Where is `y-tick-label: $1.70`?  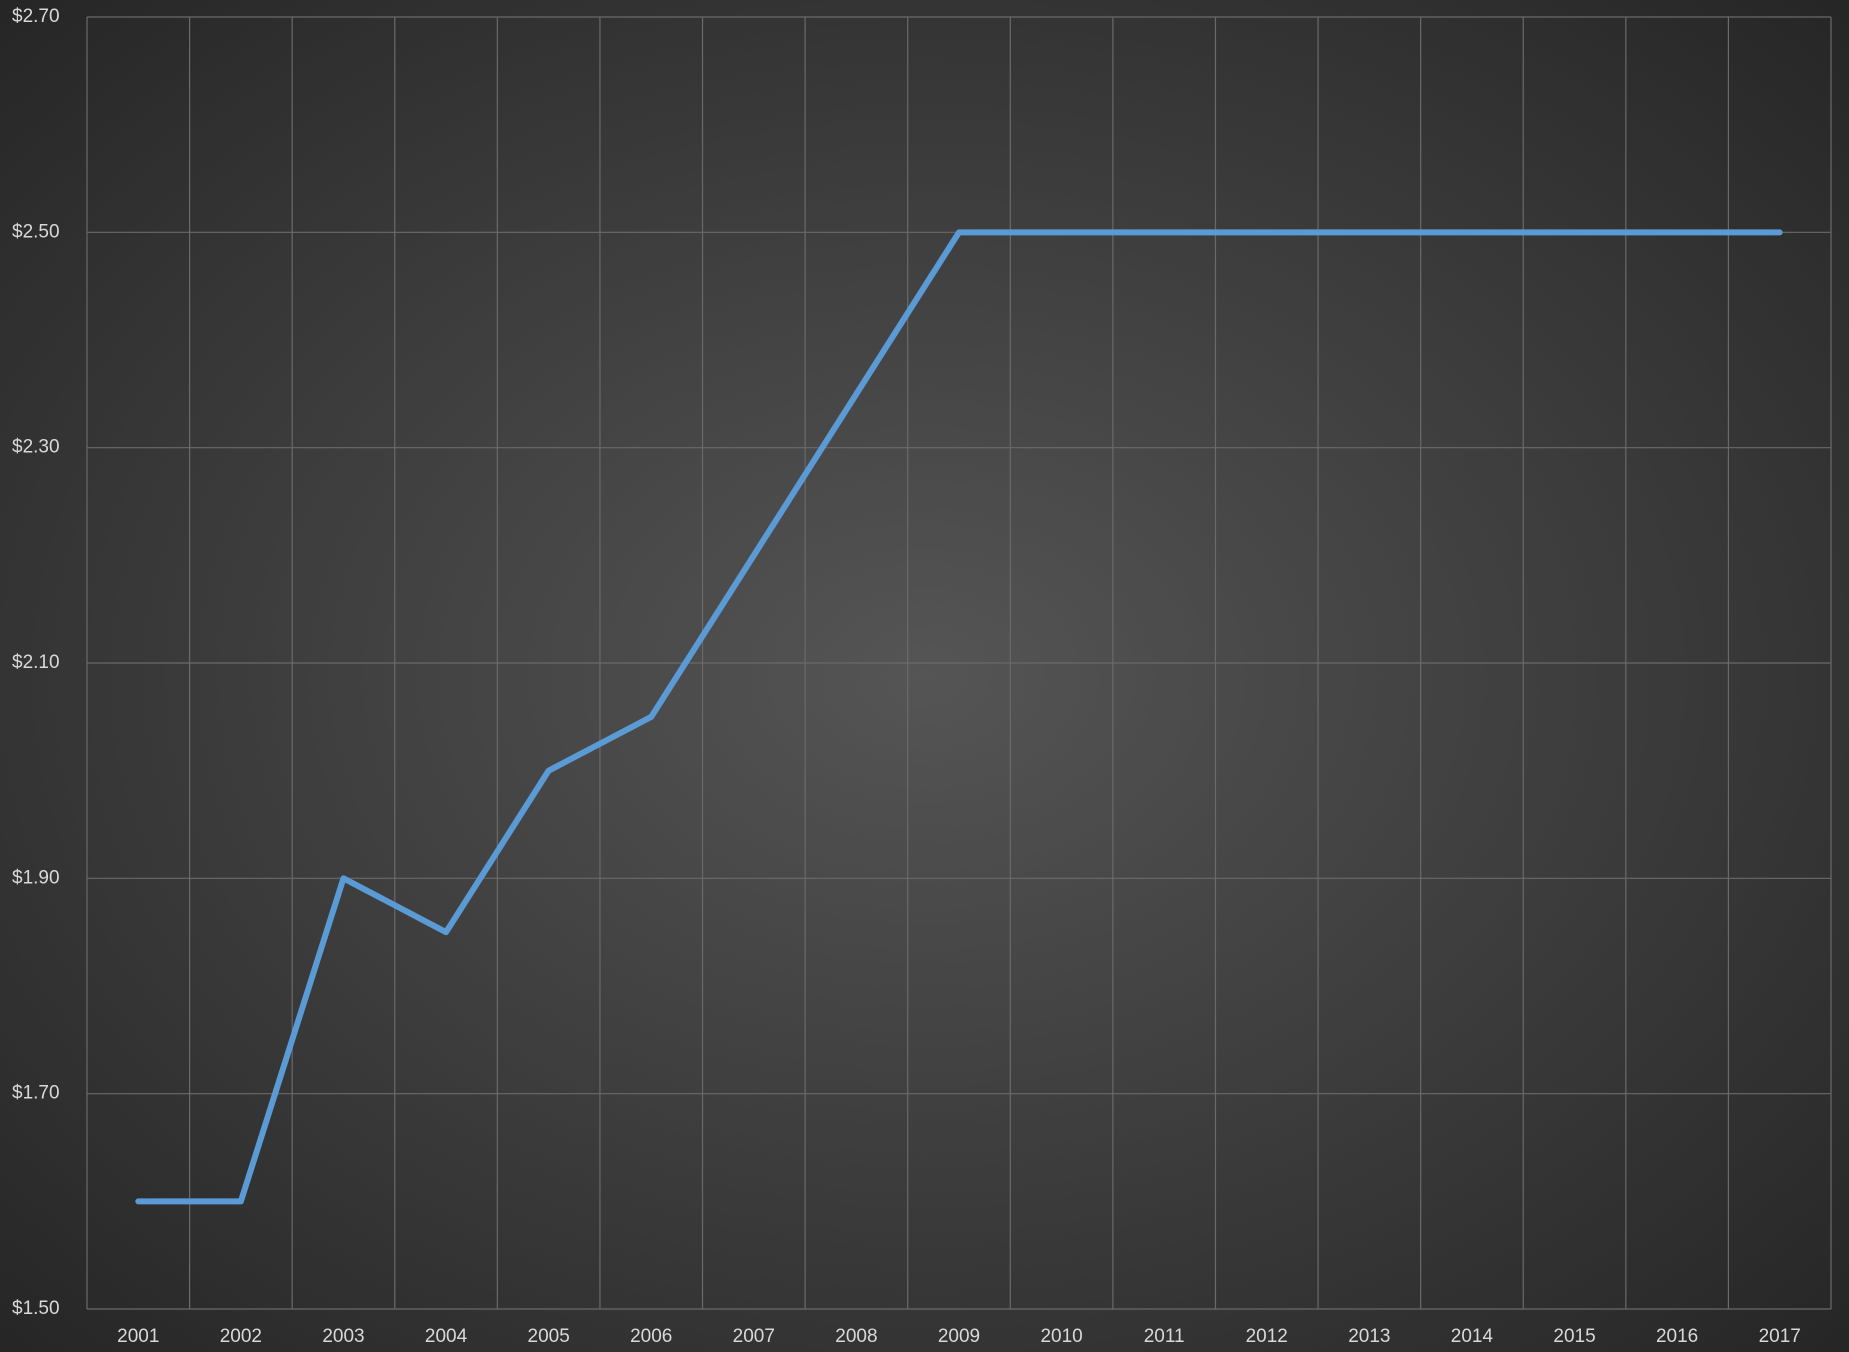 y-tick-label: $1.70 is located at coordinates (36, 1093).